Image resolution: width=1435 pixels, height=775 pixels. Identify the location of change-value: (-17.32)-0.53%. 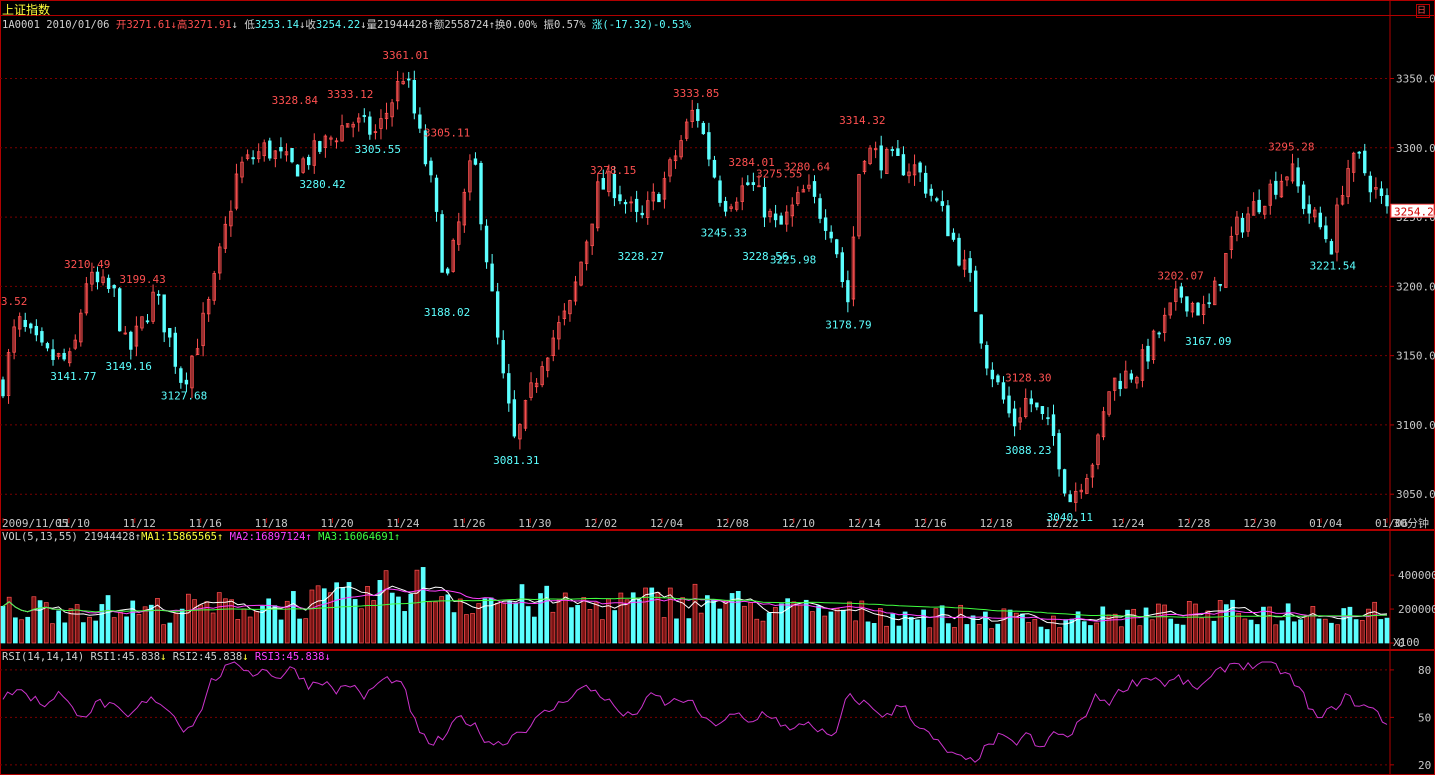
(646, 25).